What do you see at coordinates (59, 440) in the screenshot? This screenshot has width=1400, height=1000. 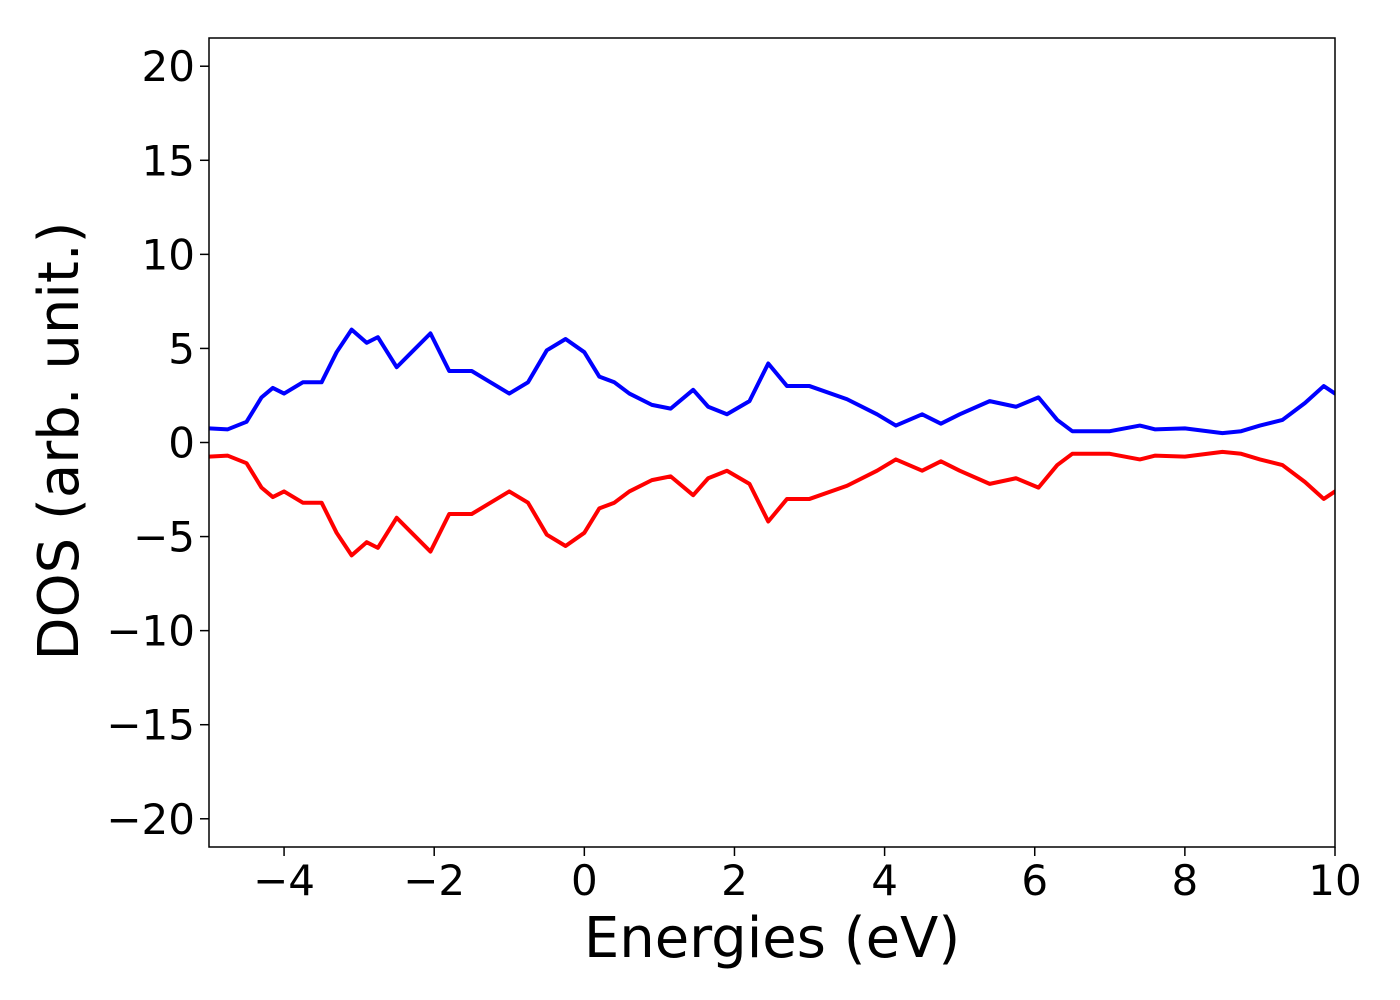 I see `y-axis-label: DOS (arb. unit.)` at bounding box center [59, 440].